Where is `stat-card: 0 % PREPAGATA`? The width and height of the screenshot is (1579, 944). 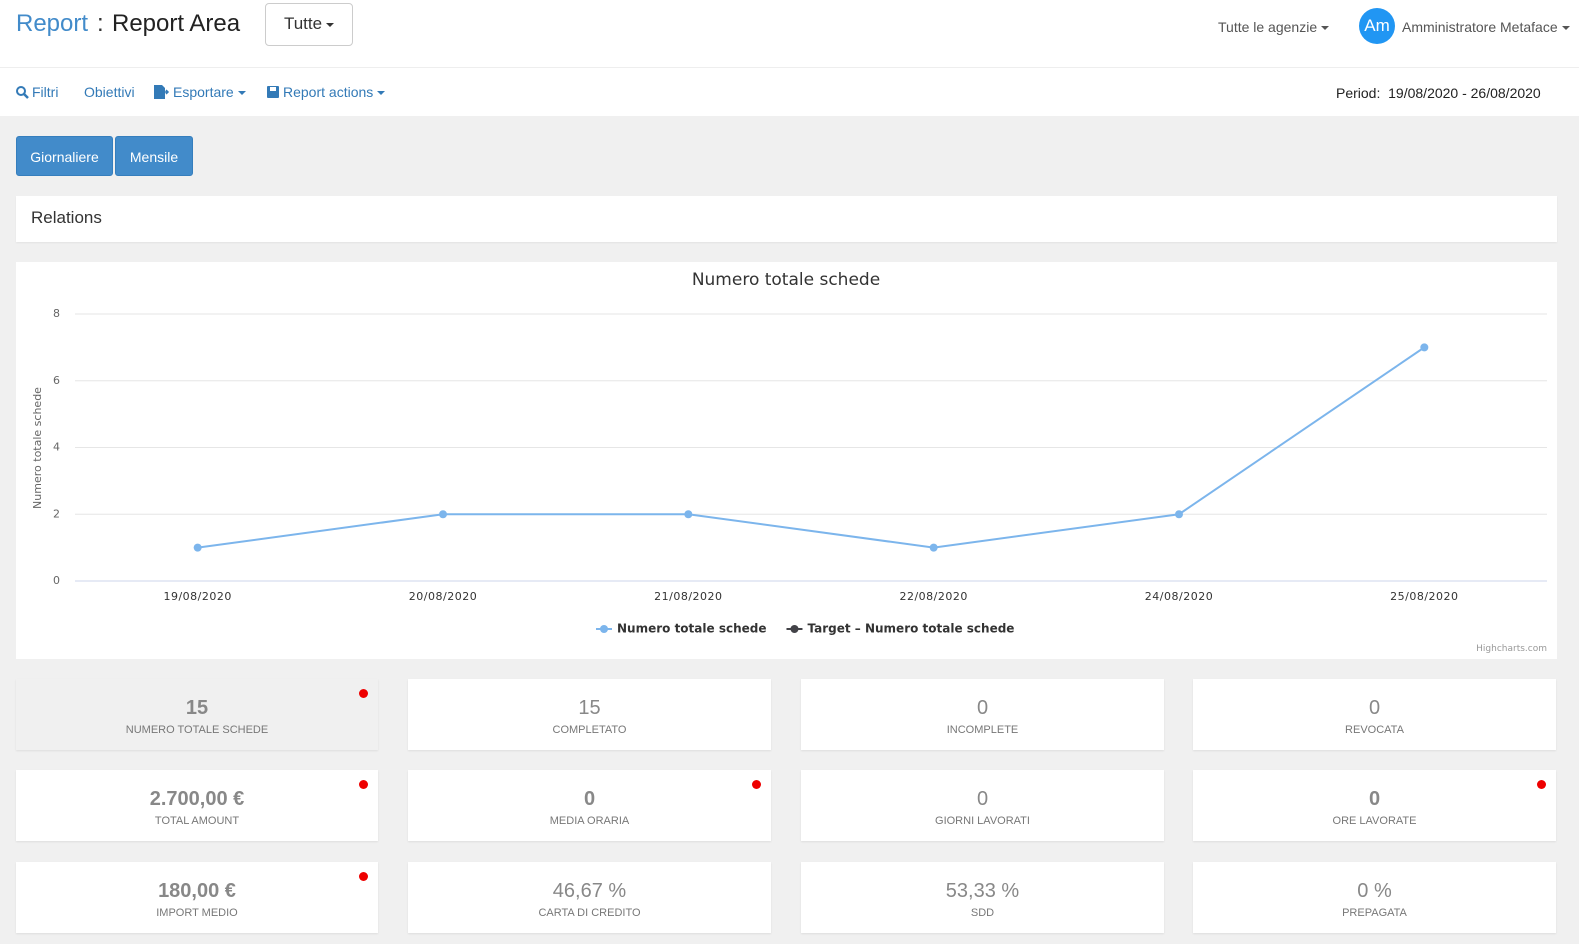
stat-card: 0 % PREPAGATA is located at coordinates (1374, 897).